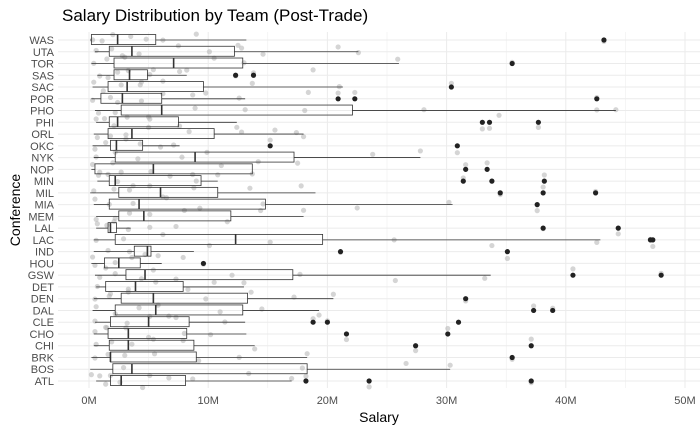  What do you see at coordinates (684, 401) in the screenshot?
I see `x-tick-label: 50M` at bounding box center [684, 401].